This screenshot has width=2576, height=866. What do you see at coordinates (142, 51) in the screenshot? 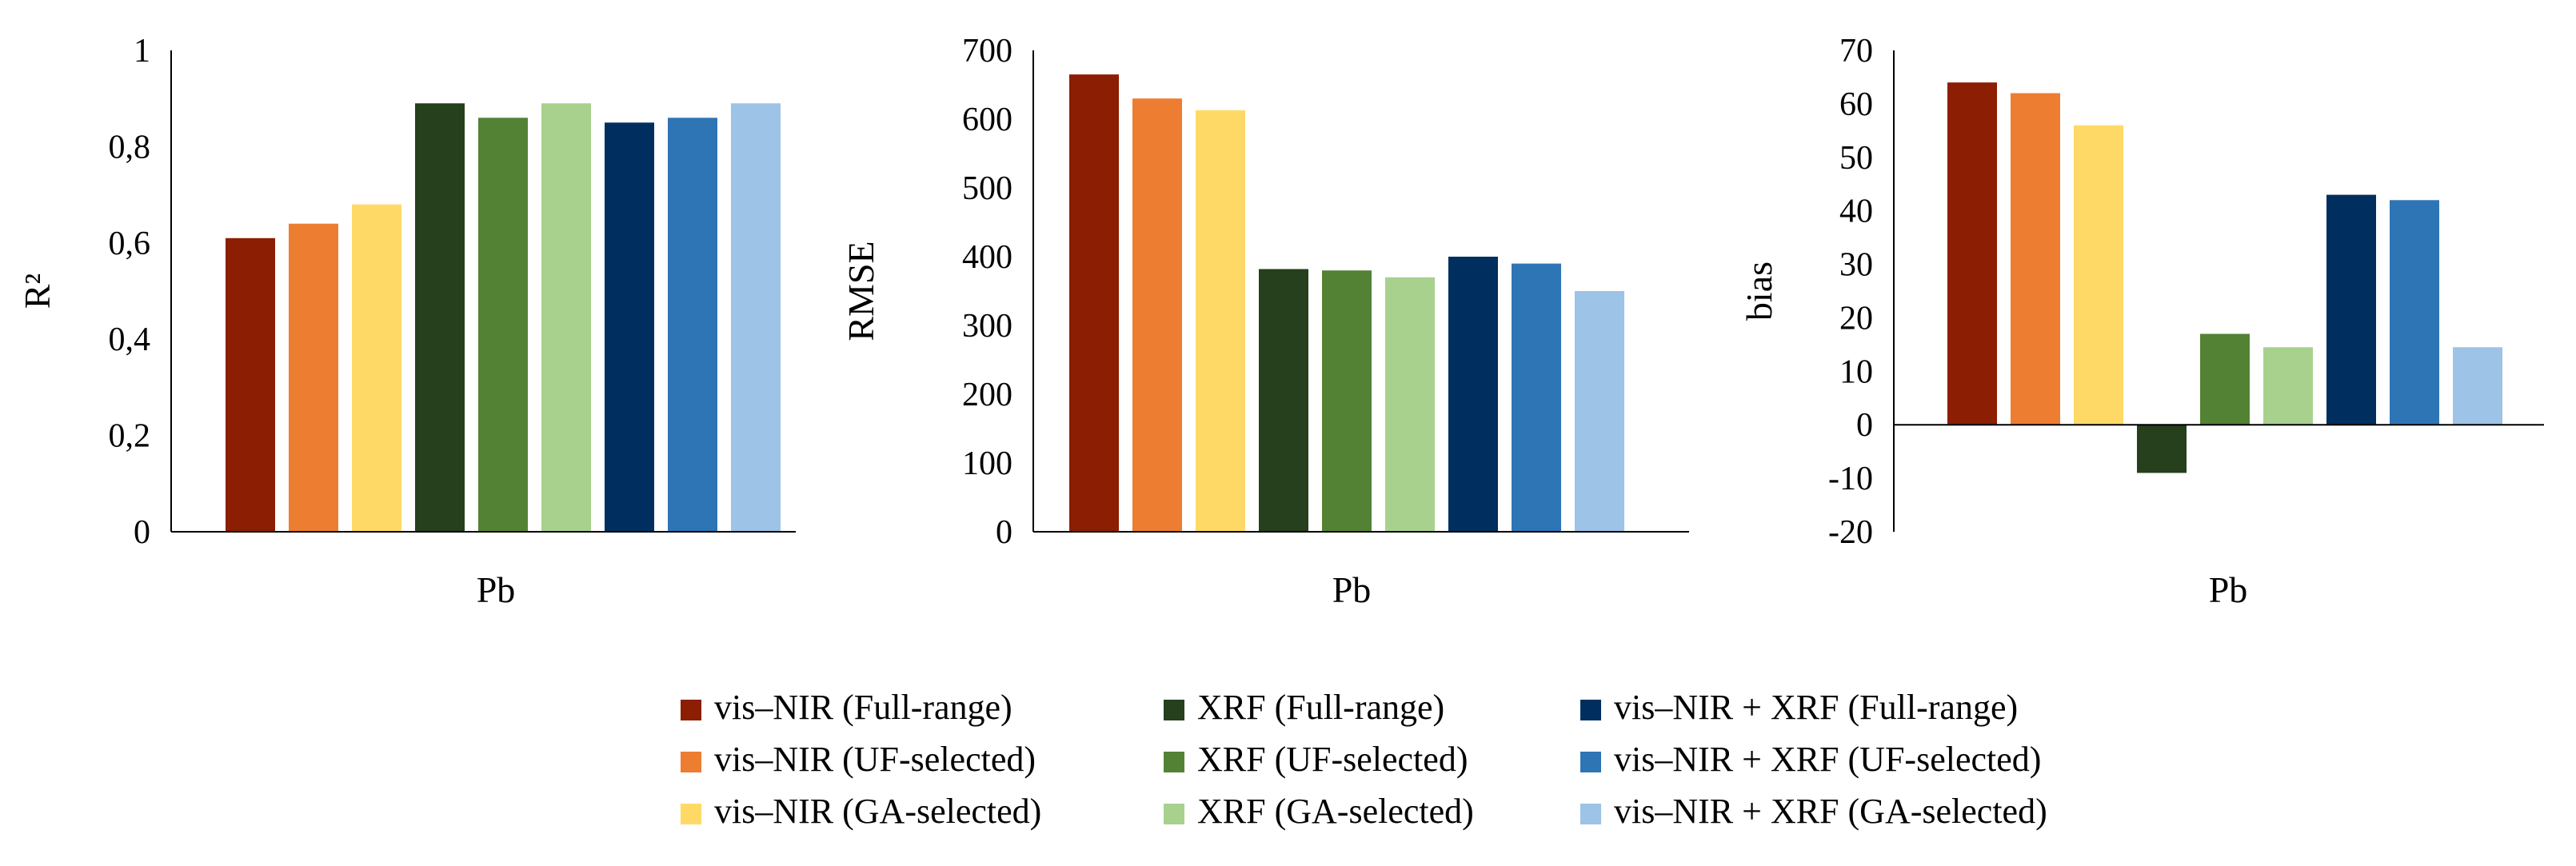
I see `y-tick-label: 1` at bounding box center [142, 51].